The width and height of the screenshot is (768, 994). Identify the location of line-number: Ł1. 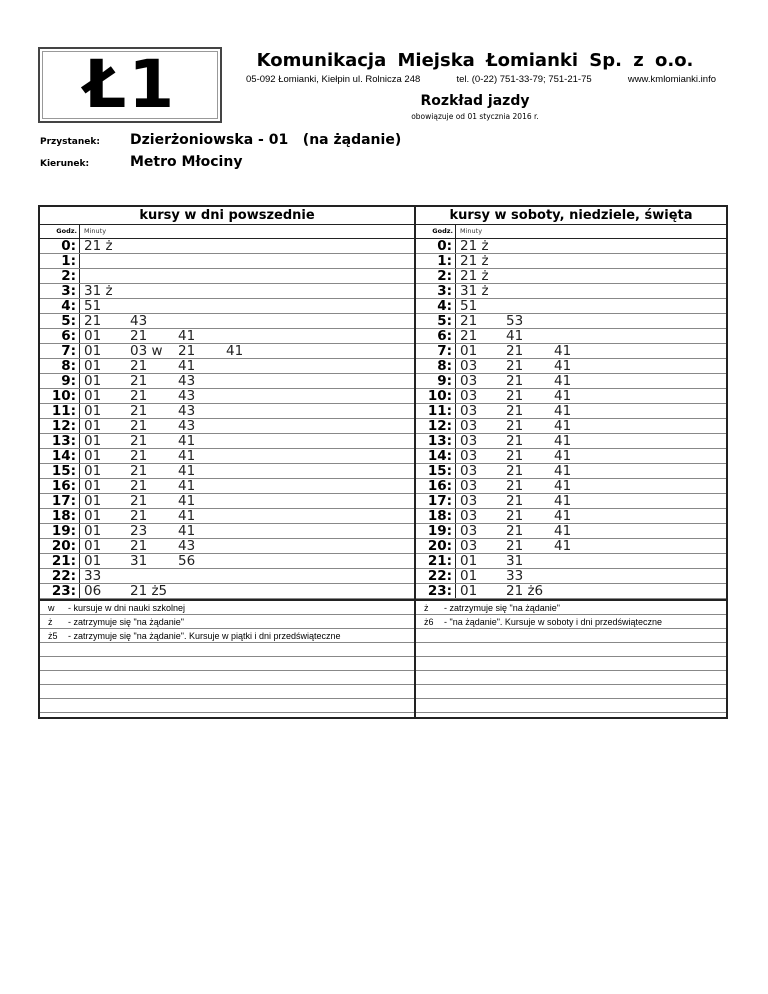
(130, 84).